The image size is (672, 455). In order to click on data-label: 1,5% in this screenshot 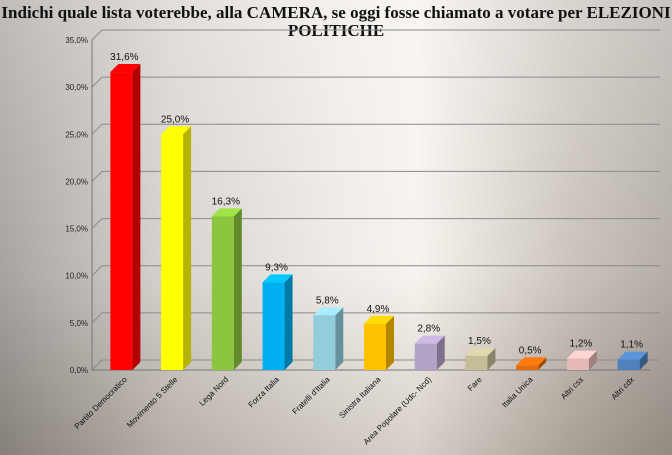, I will do `click(479, 341)`.